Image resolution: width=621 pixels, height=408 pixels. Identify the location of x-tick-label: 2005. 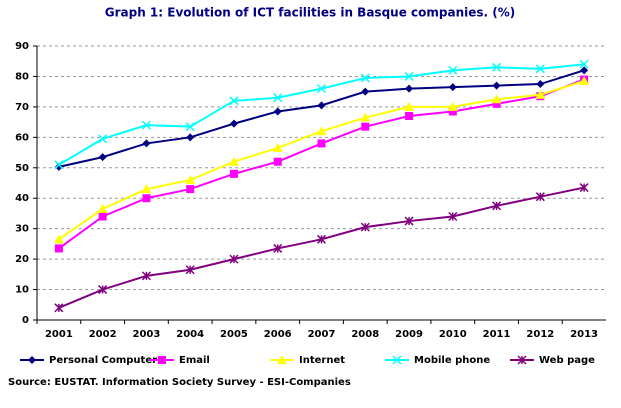
(234, 334).